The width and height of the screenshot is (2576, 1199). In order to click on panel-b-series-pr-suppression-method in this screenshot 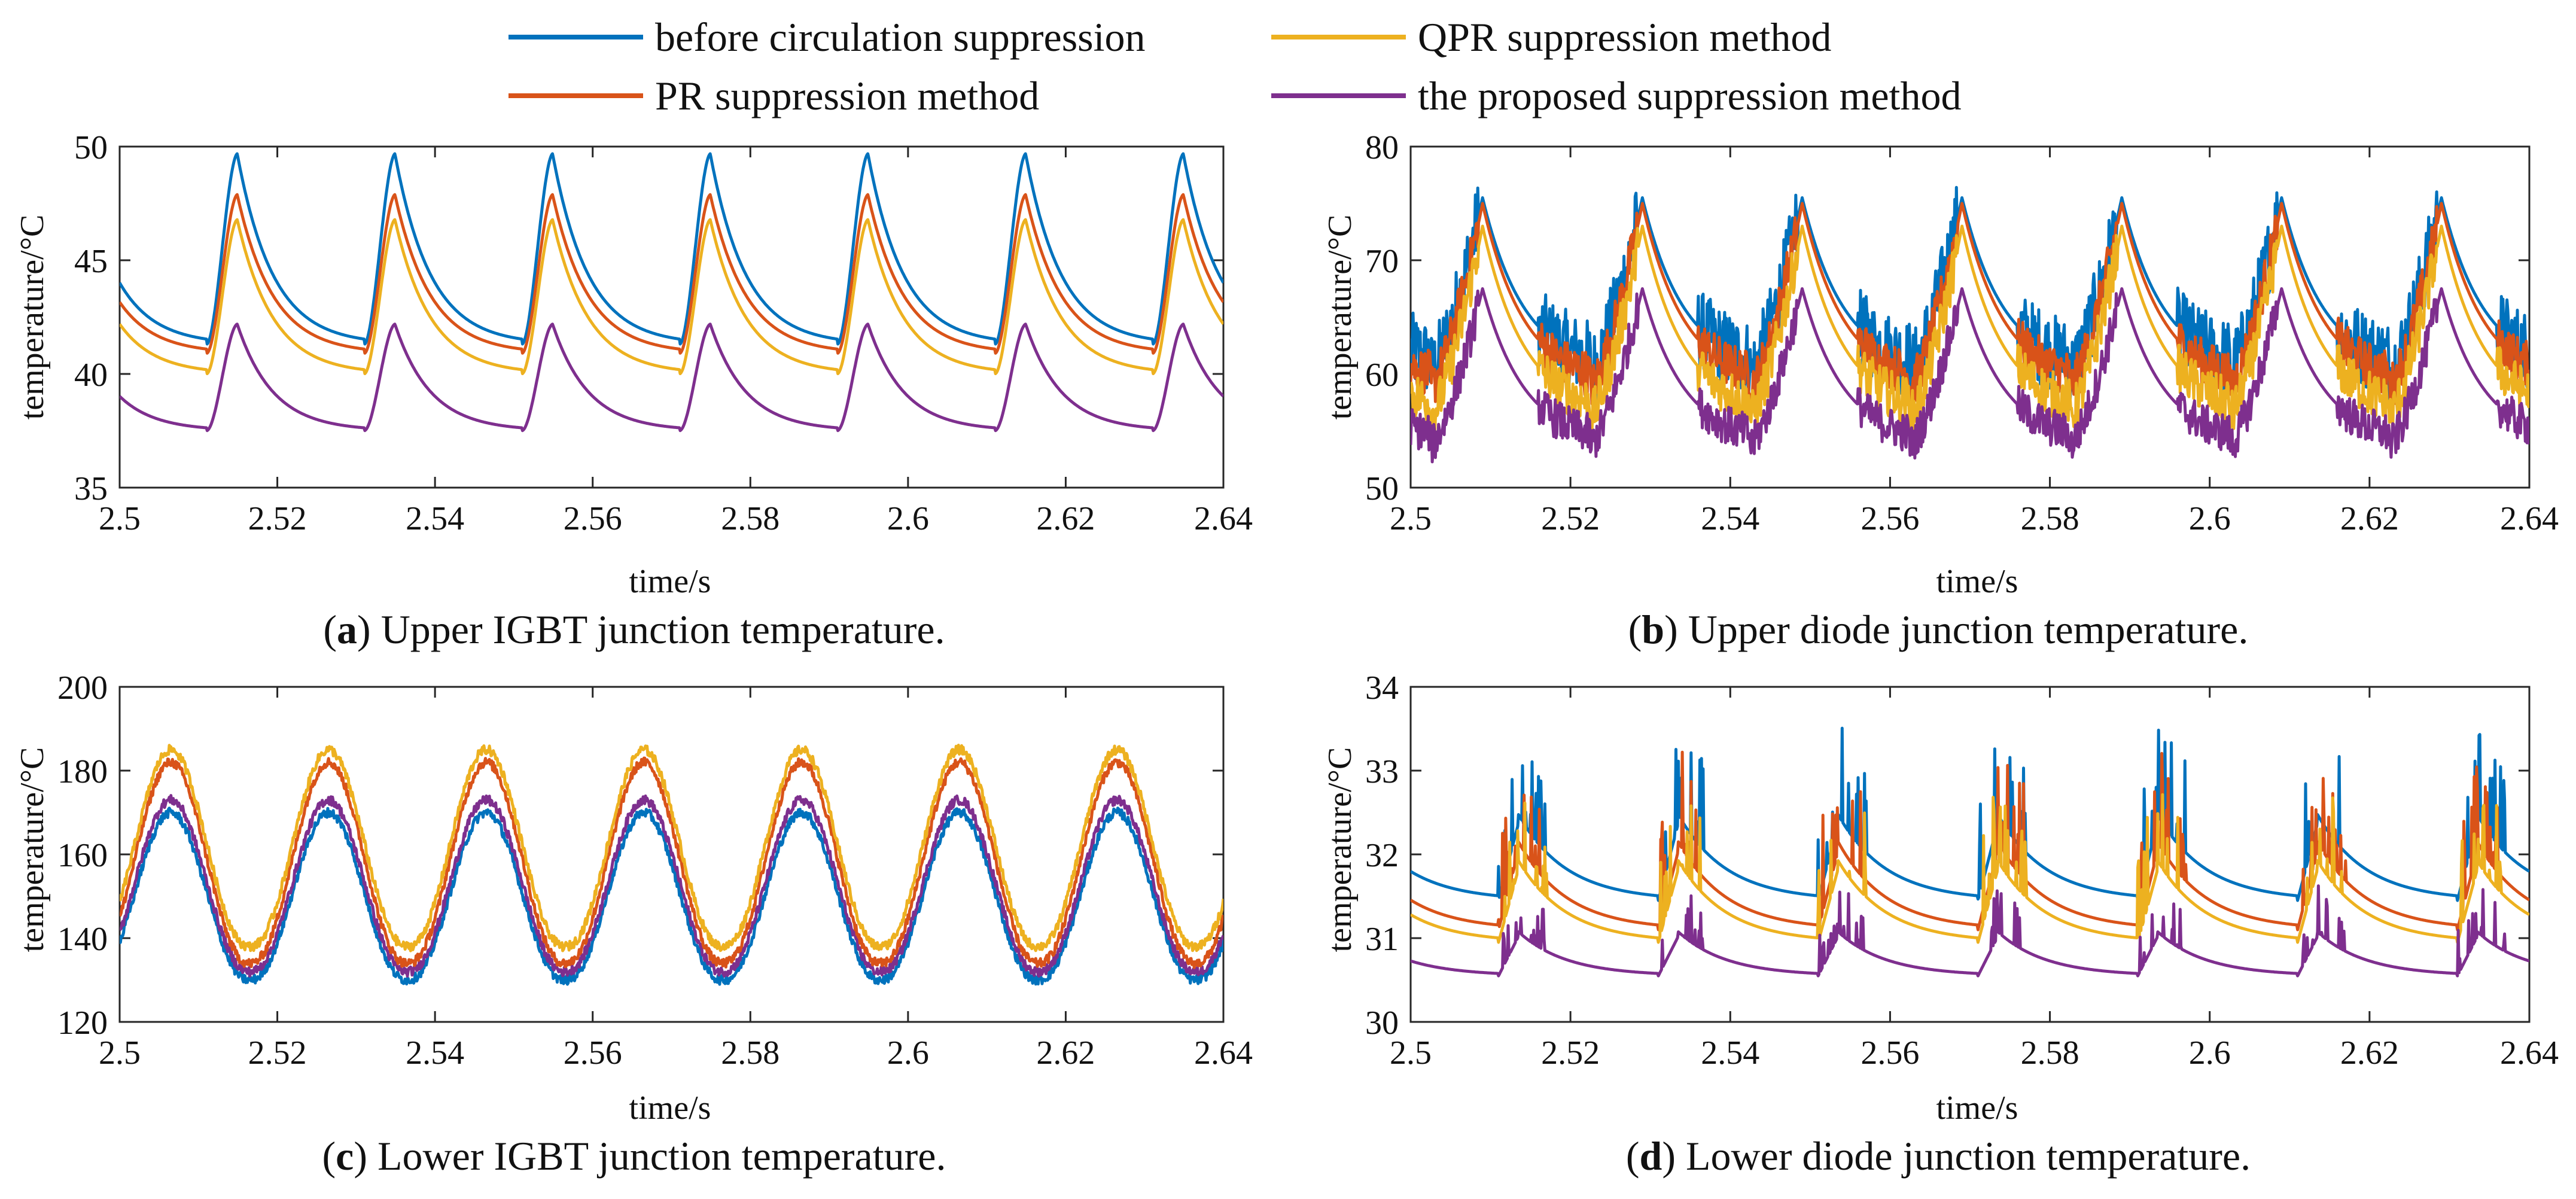, I will do `click(1970, 305)`.